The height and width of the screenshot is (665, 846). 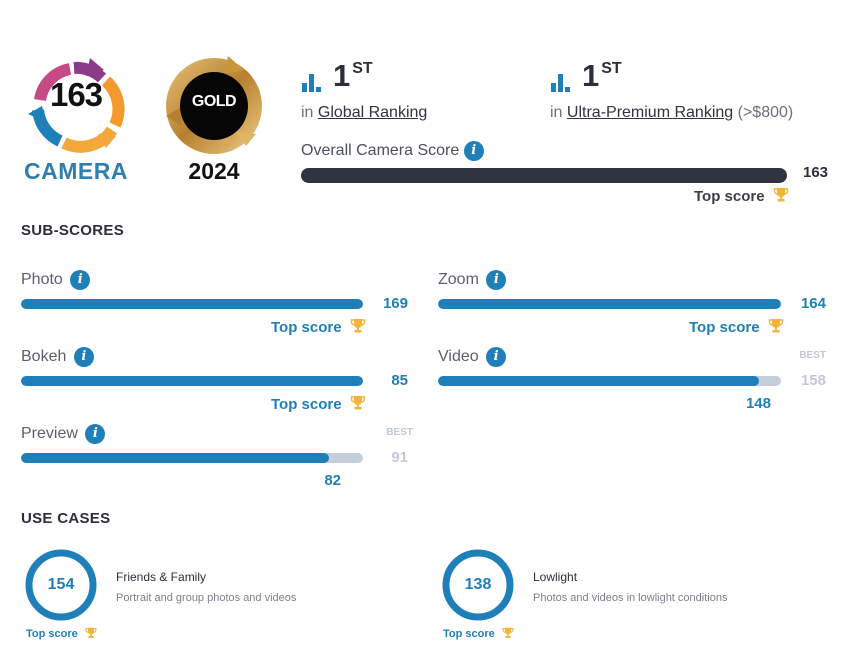 I want to click on camera-label: CAMERA, so click(x=76, y=171).